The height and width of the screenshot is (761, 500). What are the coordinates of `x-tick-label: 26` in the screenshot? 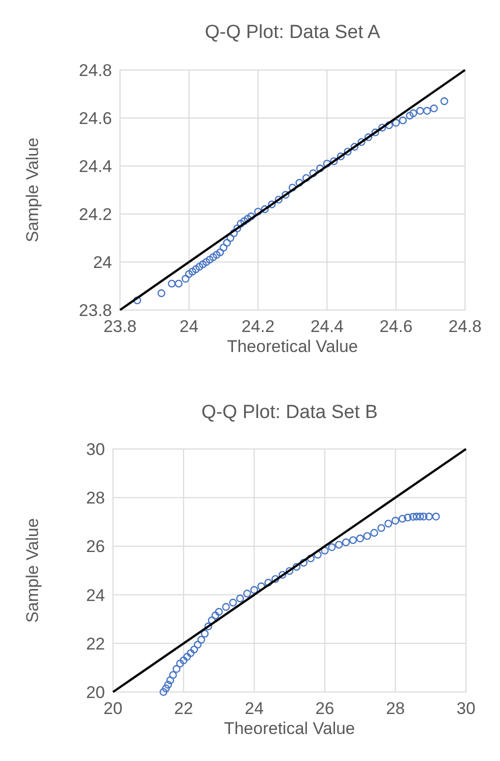 It's located at (324, 708).